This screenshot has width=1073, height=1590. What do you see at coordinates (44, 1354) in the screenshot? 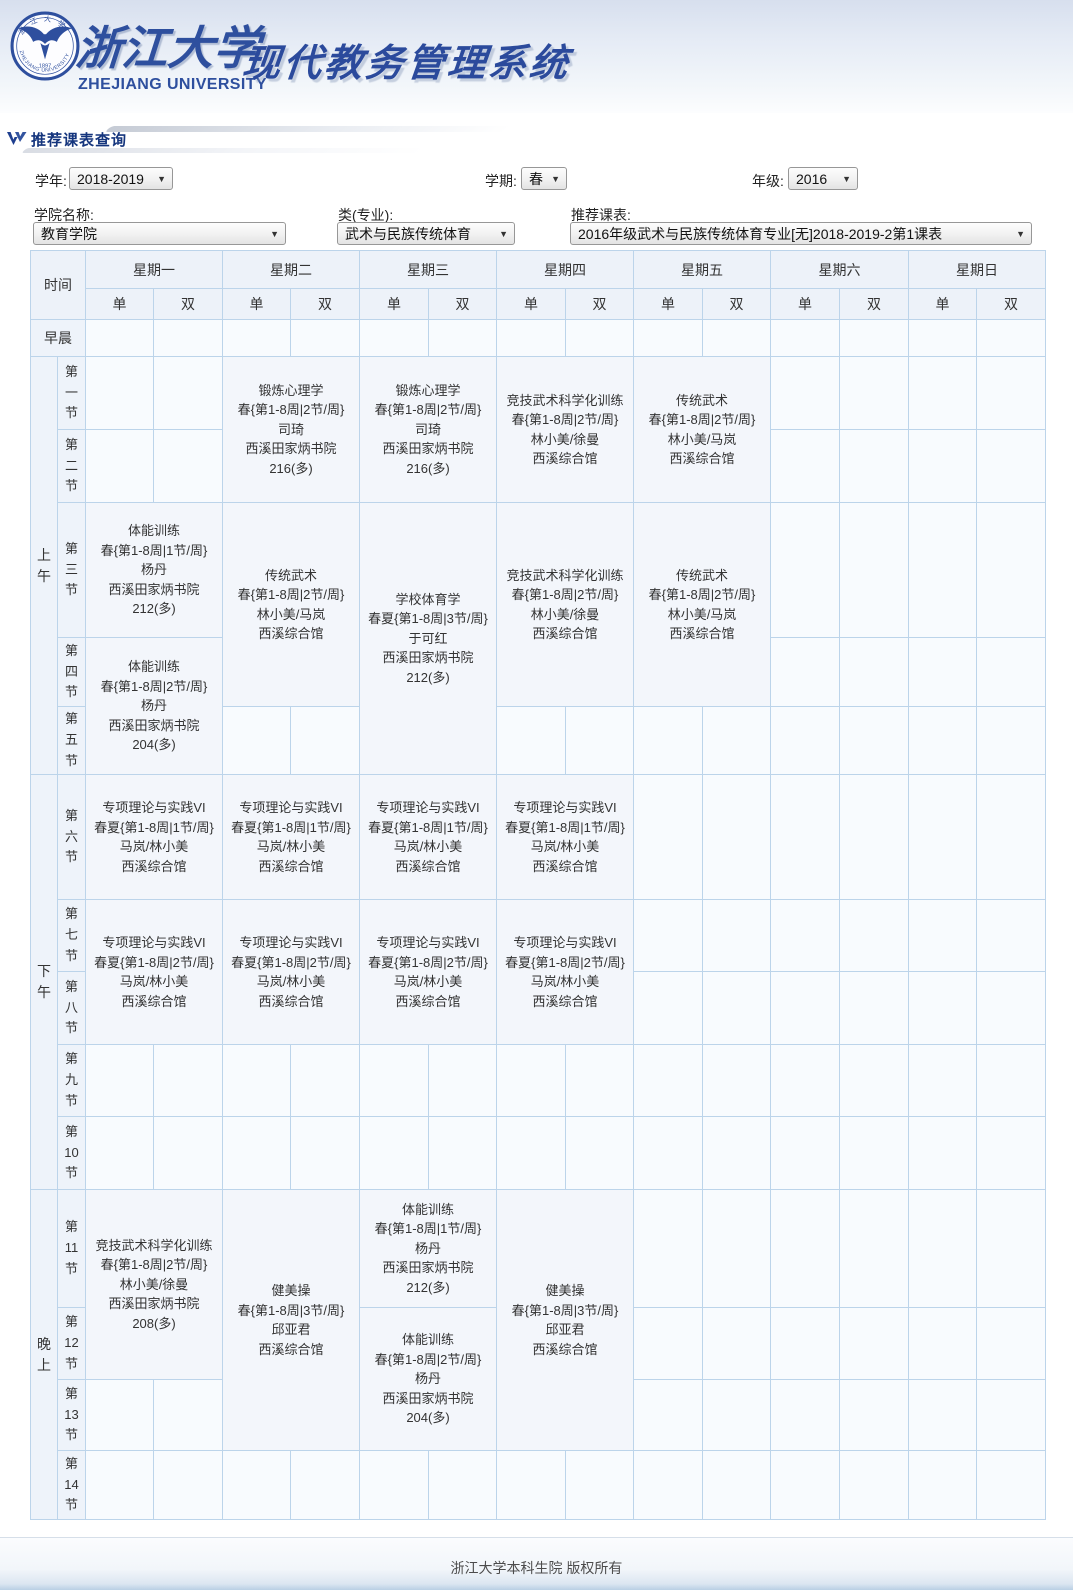
I see `section-label-evening: 晚上` at bounding box center [44, 1354].